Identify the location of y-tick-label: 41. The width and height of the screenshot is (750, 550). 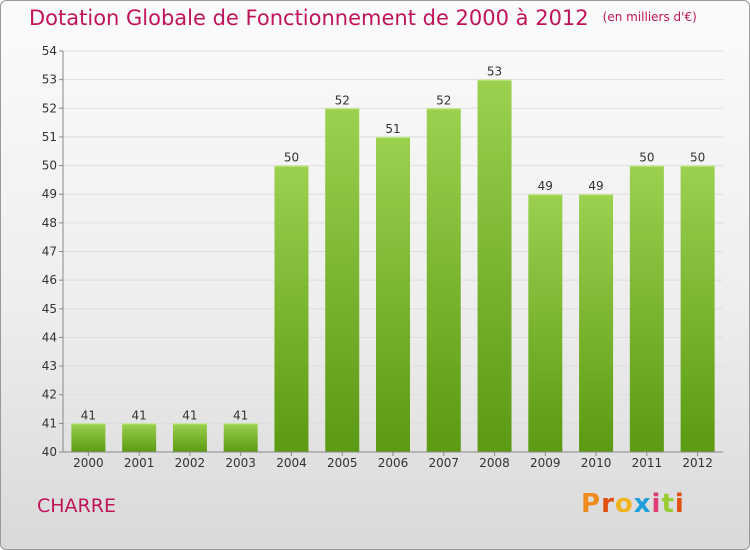
(49, 423).